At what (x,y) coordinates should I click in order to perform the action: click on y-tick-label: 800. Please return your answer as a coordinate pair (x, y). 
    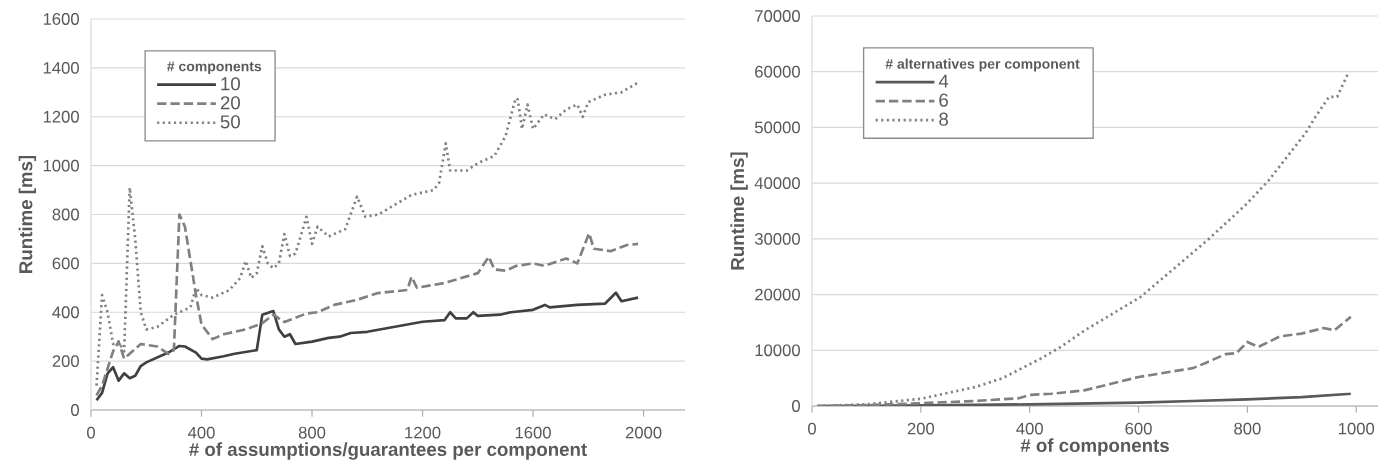
    Looking at the image, I should click on (65, 214).